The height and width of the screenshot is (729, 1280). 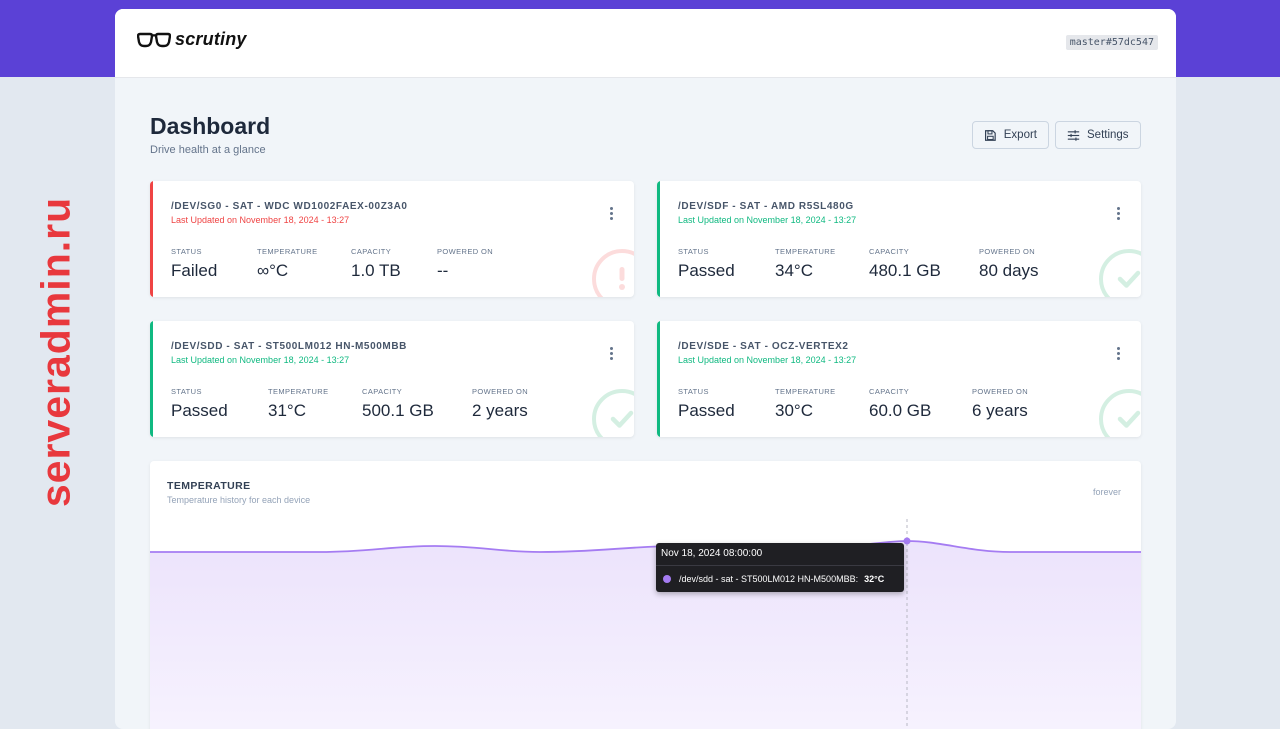 I want to click on export-button: Export, so click(x=1010, y=135).